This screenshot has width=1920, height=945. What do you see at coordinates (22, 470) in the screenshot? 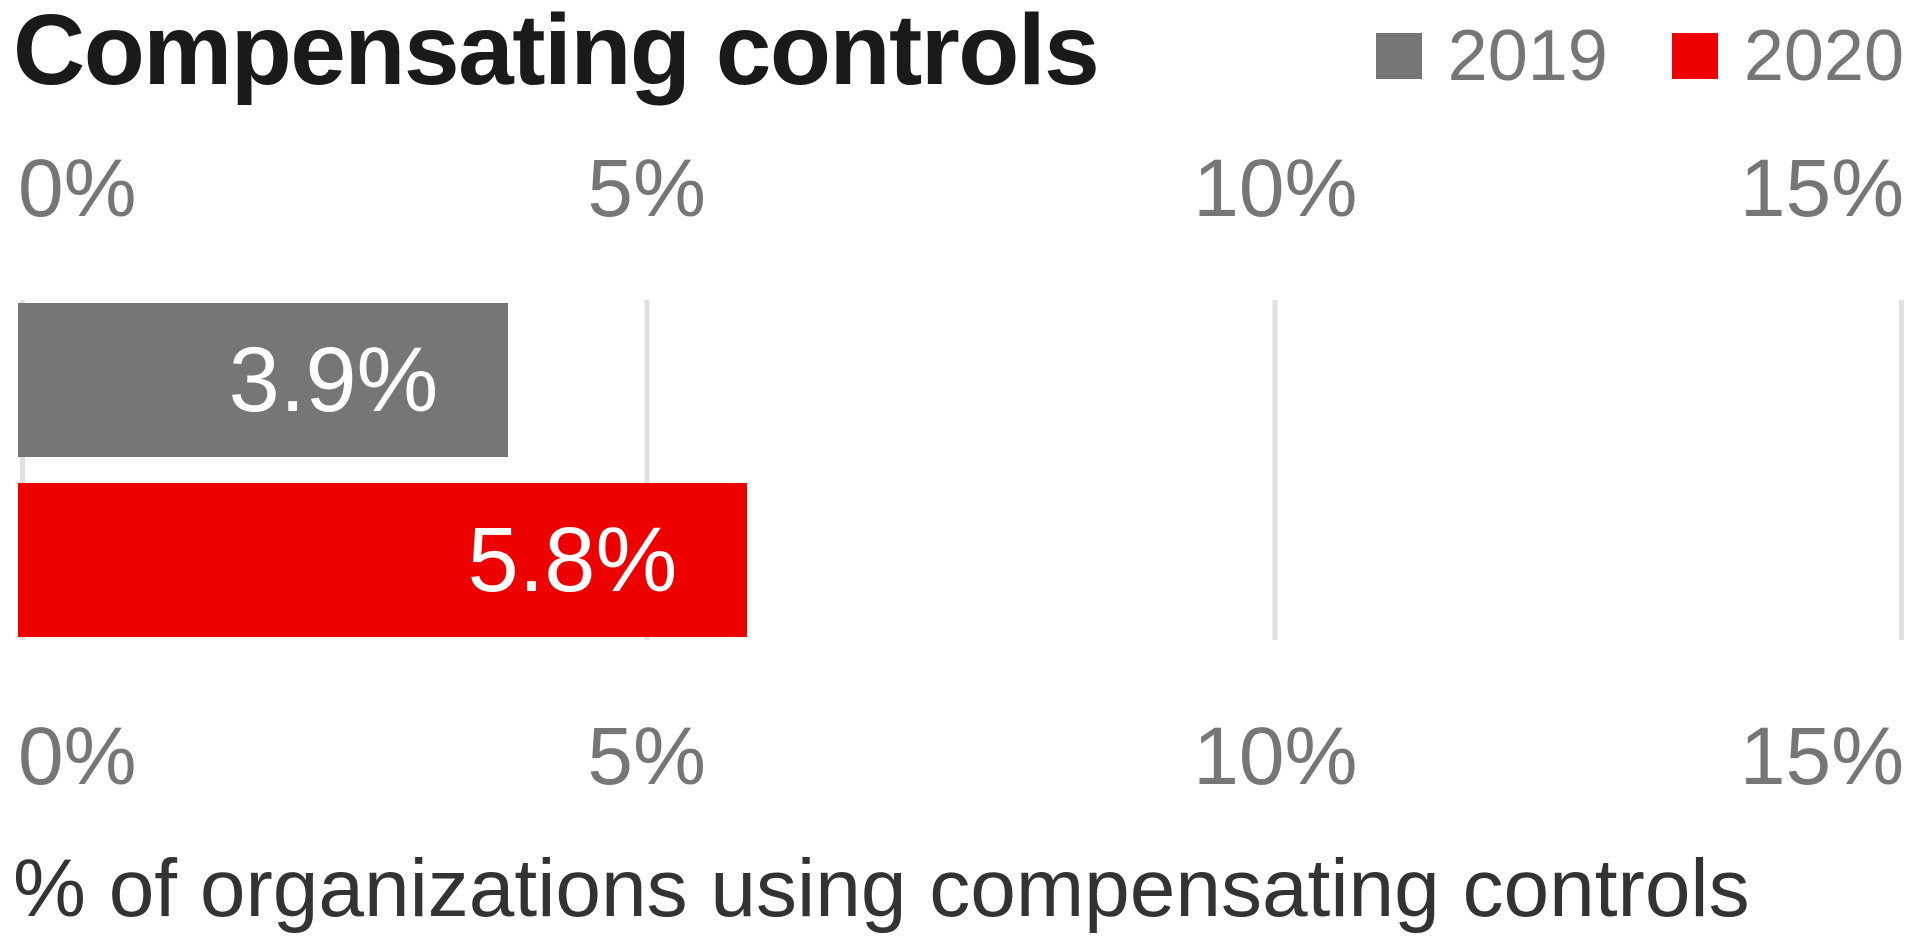
I see `gridline-0pct` at bounding box center [22, 470].